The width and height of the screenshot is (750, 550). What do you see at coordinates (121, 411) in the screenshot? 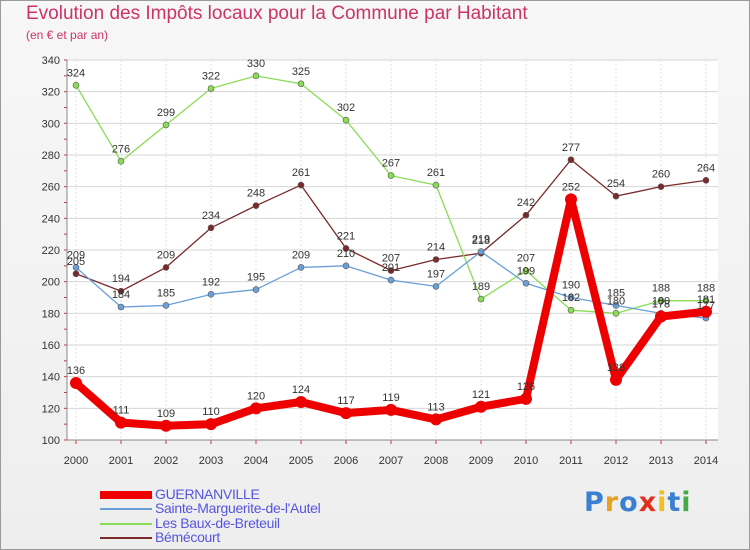
I see `data-label: 111` at bounding box center [121, 411].